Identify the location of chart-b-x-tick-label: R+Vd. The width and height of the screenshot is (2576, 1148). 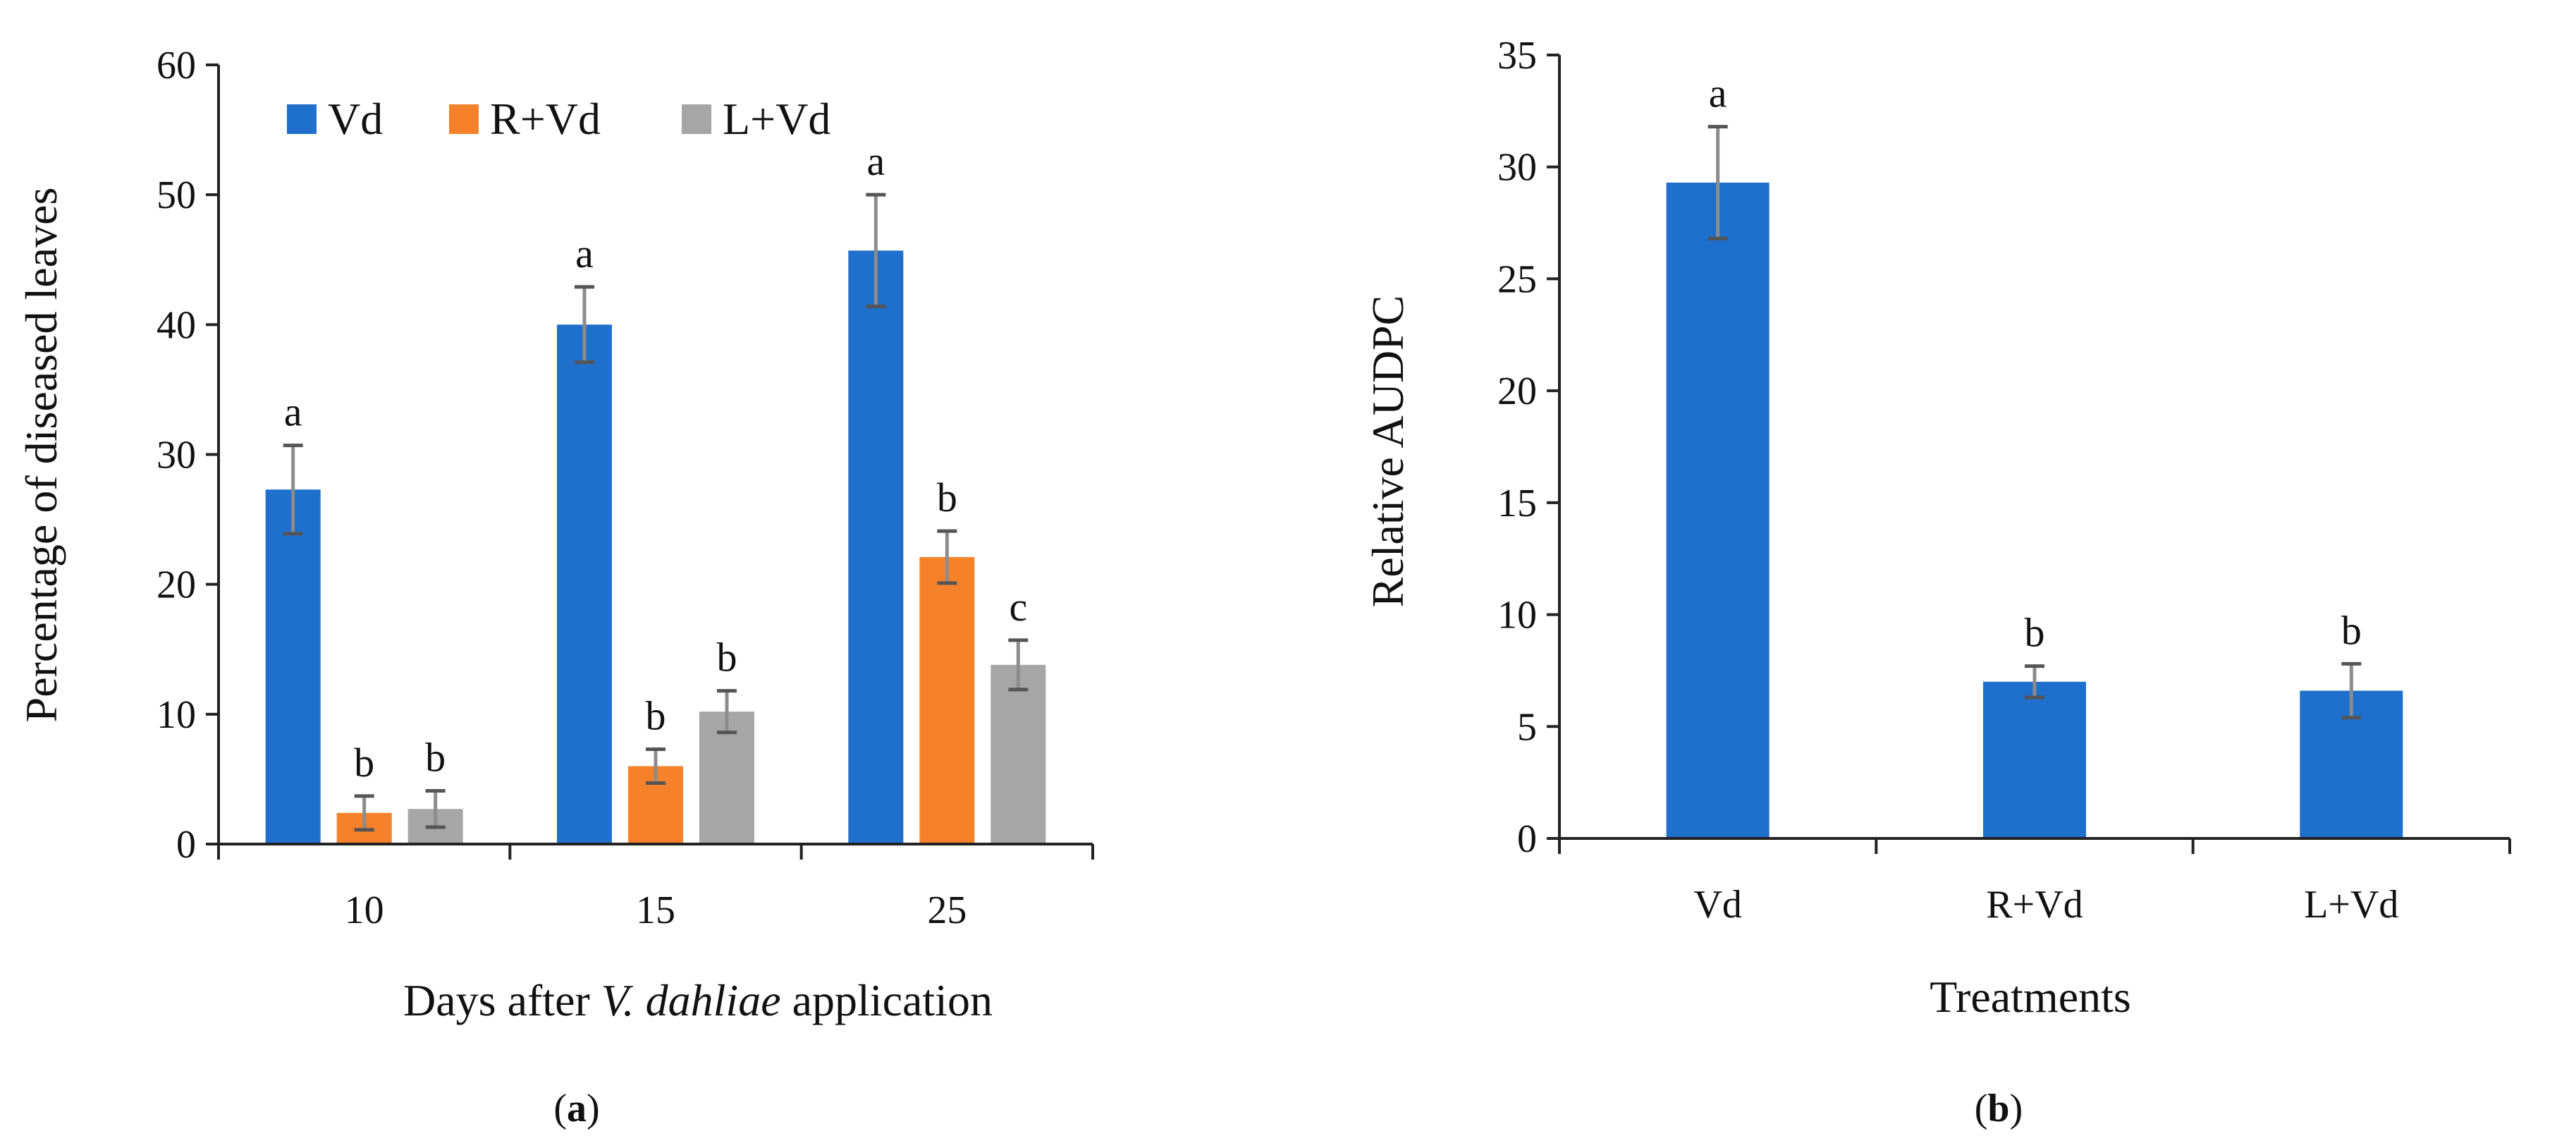
(2034, 905).